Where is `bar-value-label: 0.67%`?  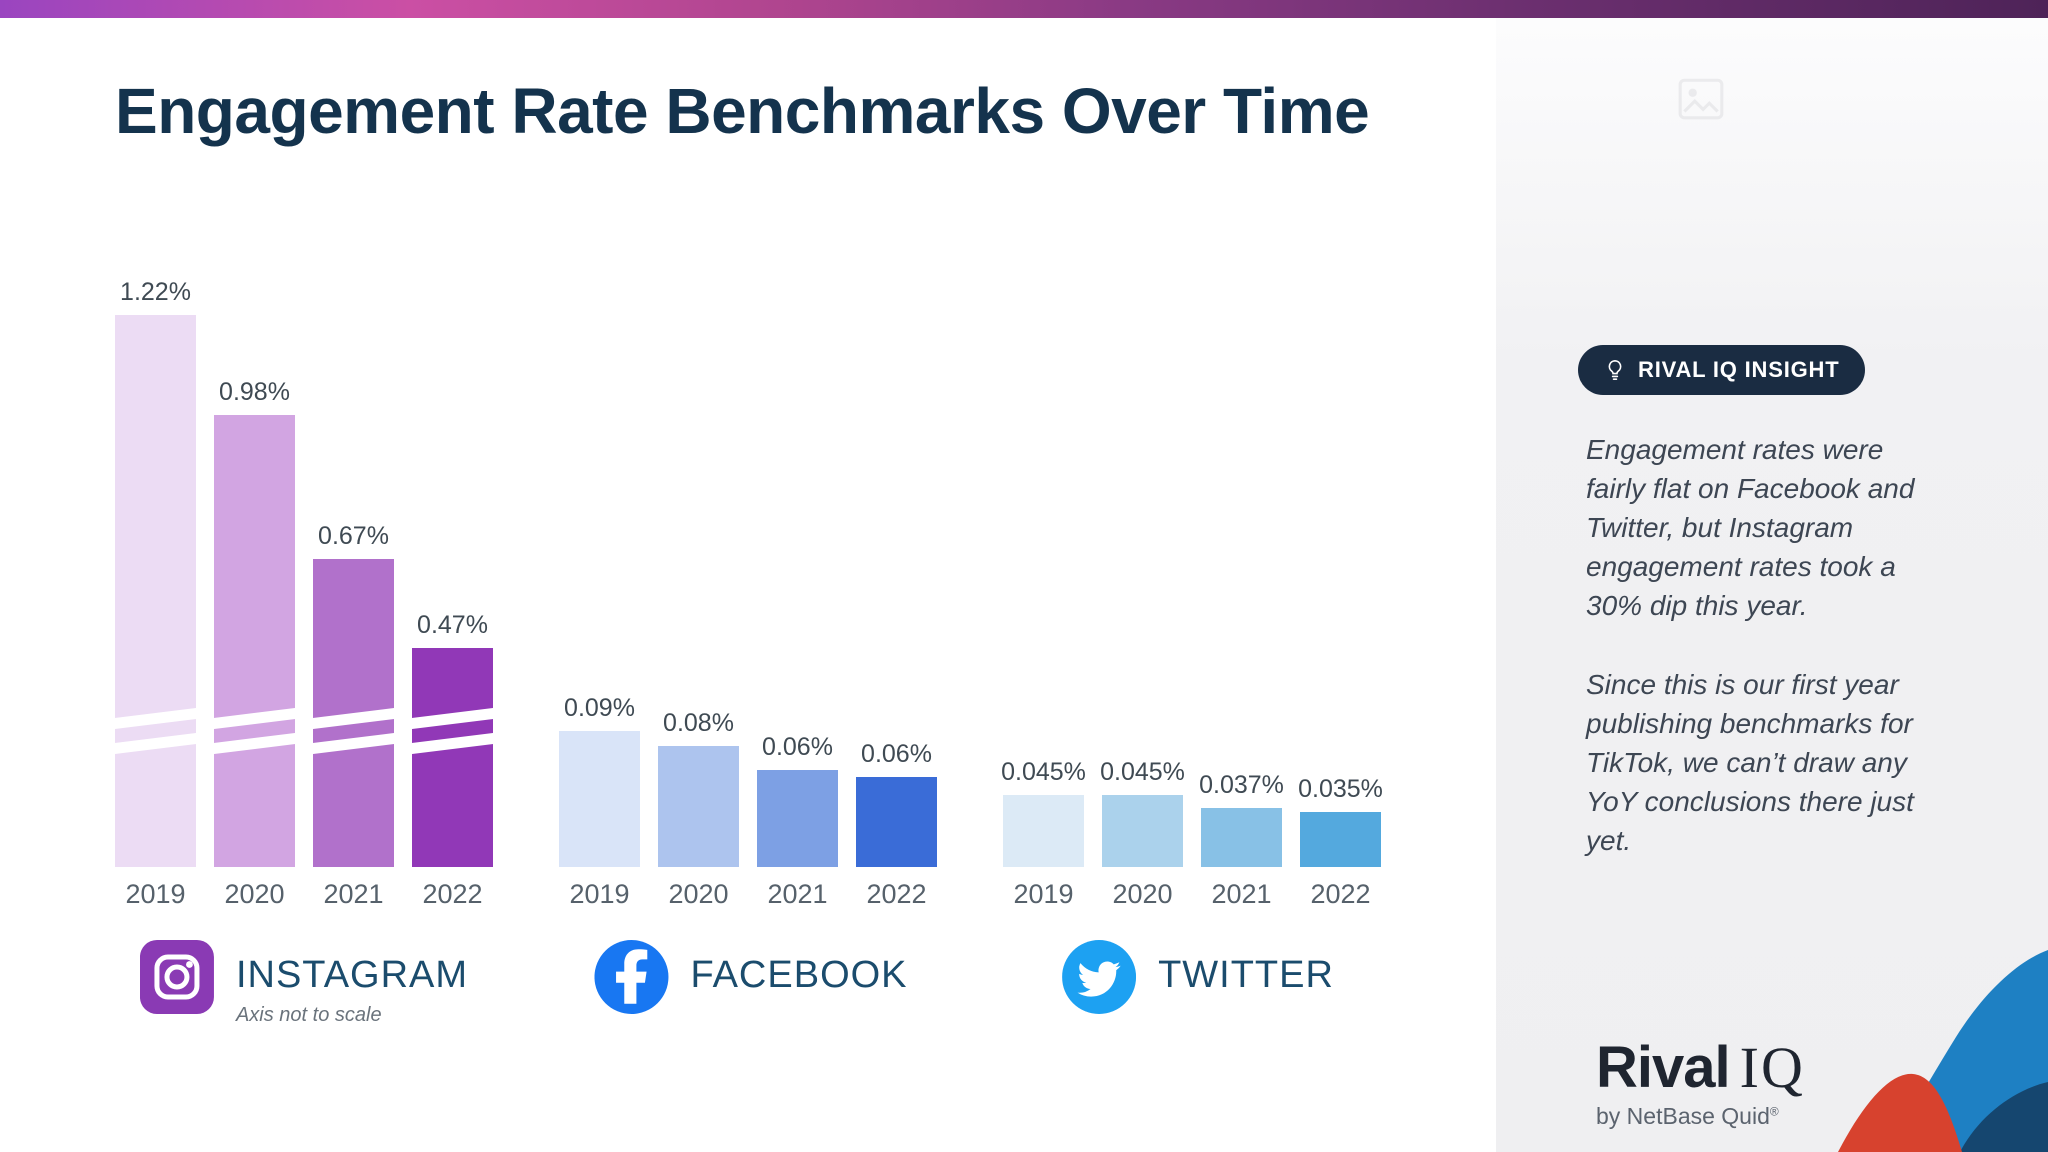 bar-value-label: 0.67% is located at coordinates (353, 536).